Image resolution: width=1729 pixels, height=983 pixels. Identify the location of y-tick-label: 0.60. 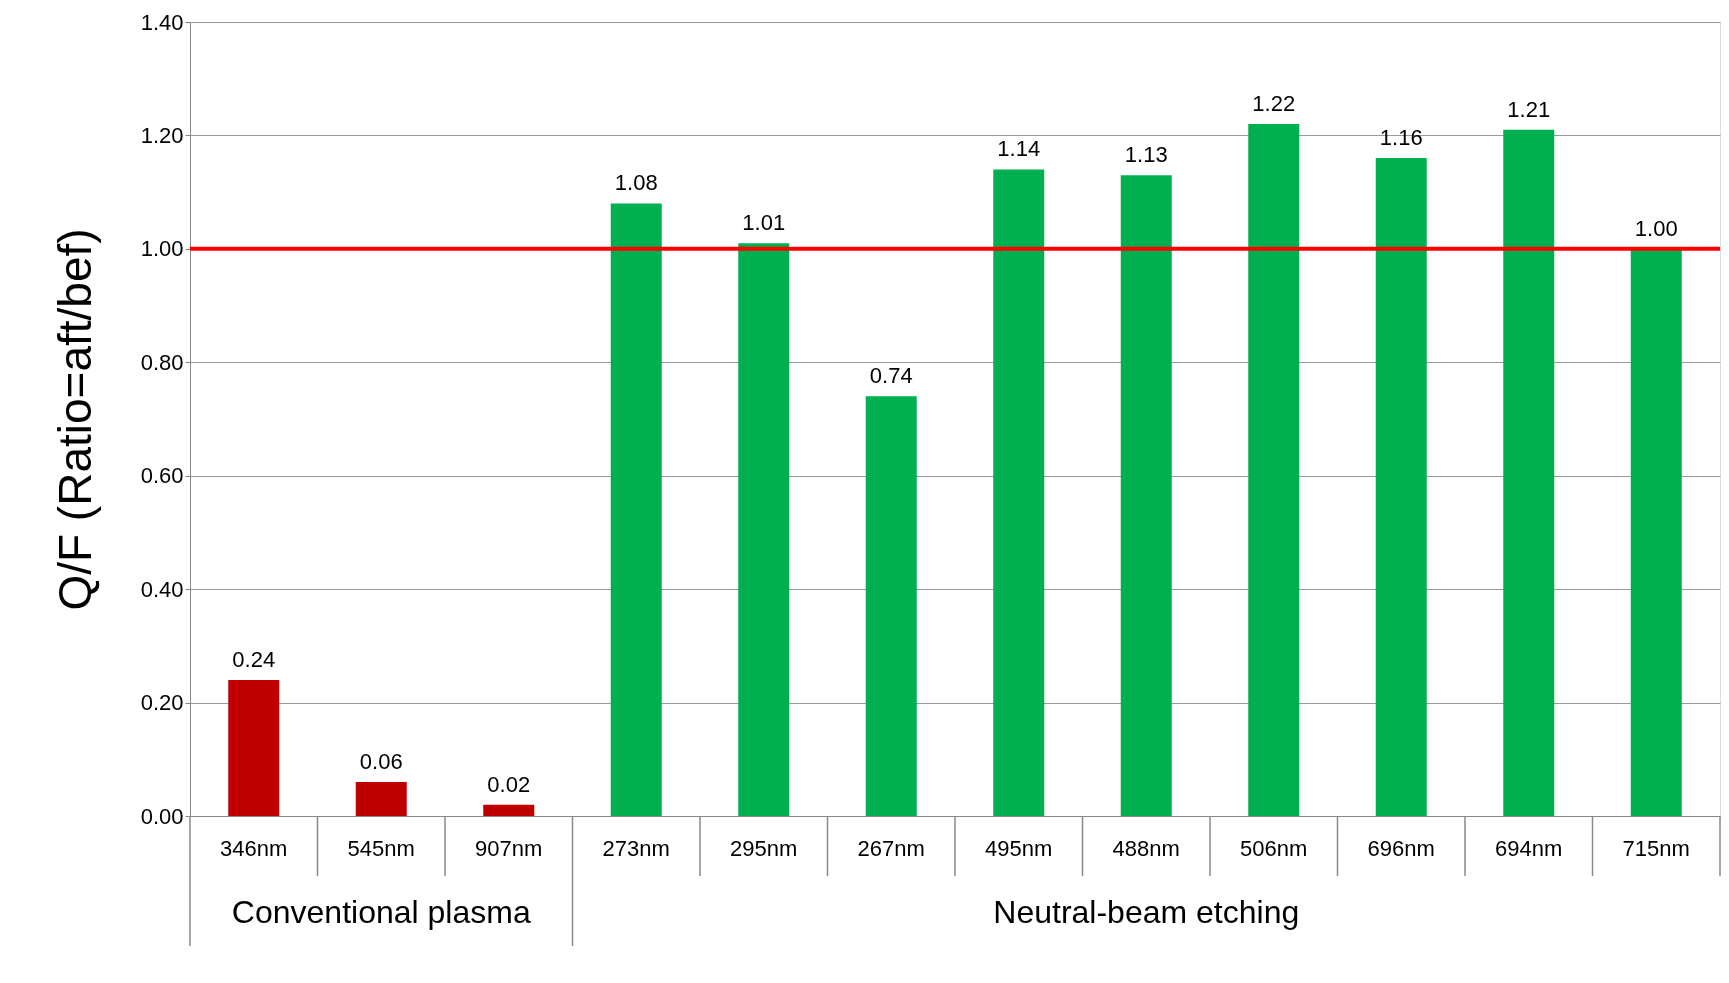
(162, 476).